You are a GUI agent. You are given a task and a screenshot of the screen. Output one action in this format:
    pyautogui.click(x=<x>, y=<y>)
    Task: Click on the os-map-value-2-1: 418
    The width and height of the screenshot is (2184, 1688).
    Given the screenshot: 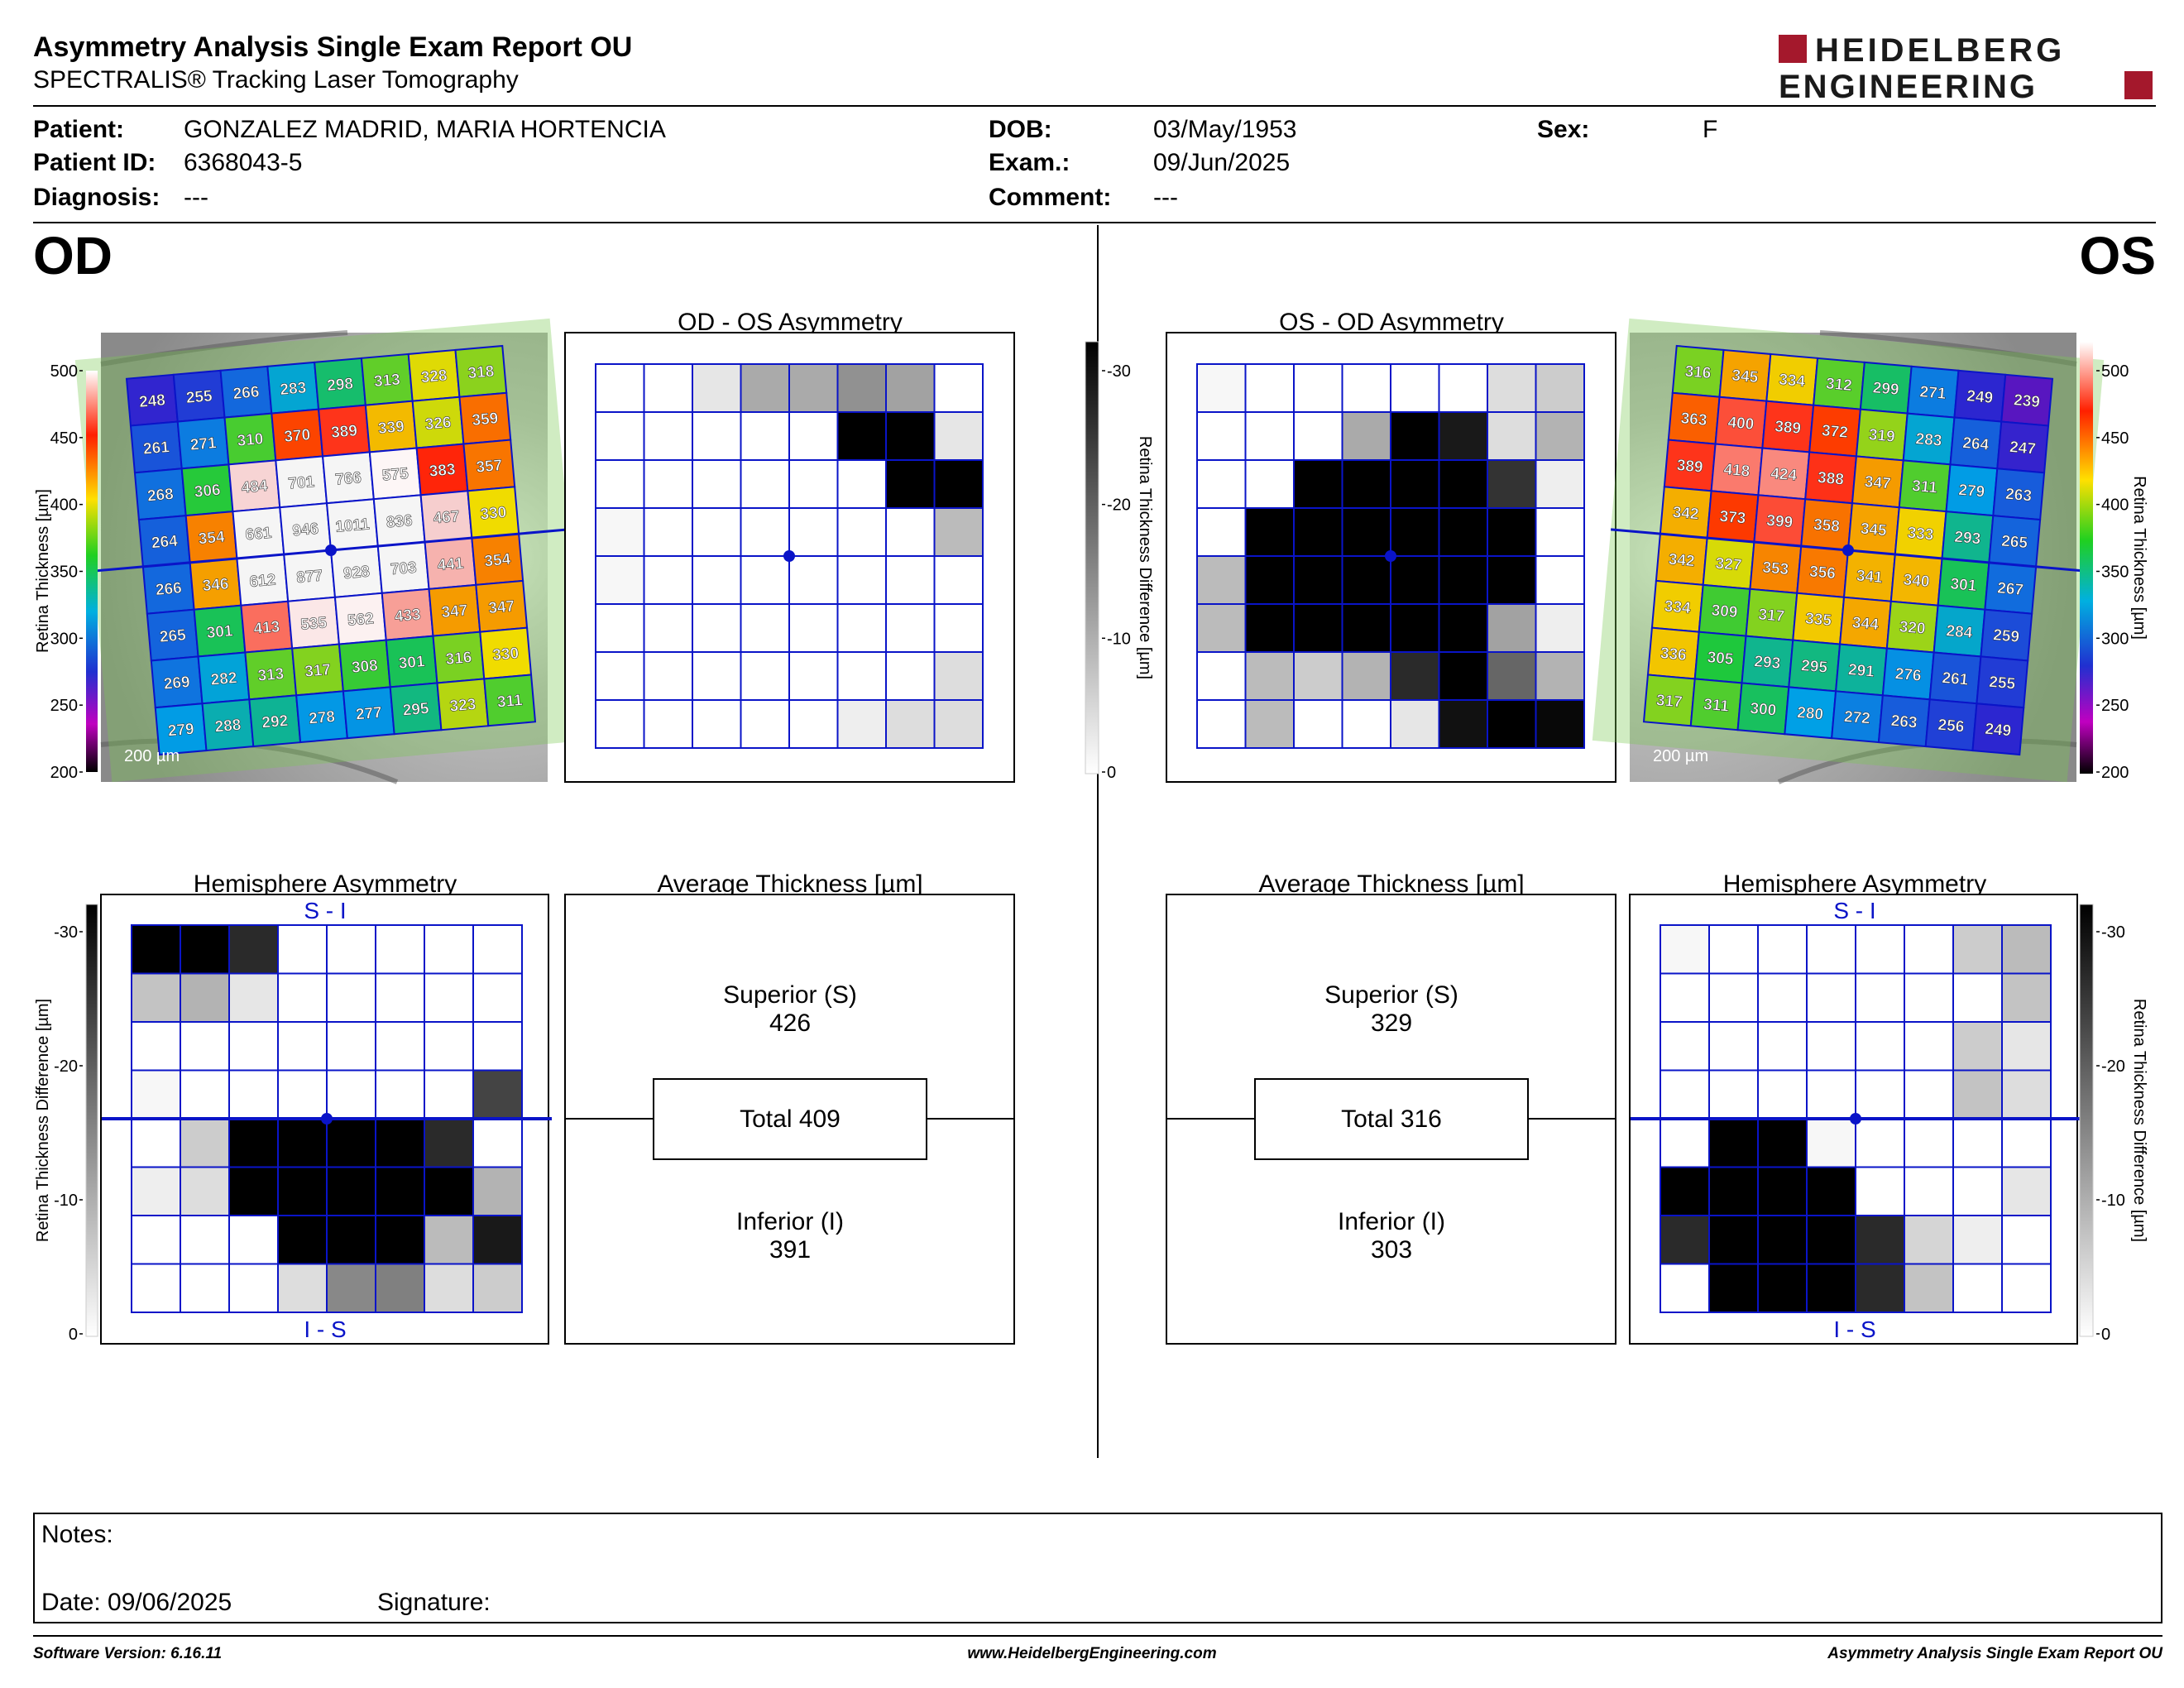 What is the action you would take?
    pyautogui.click(x=1737, y=471)
    